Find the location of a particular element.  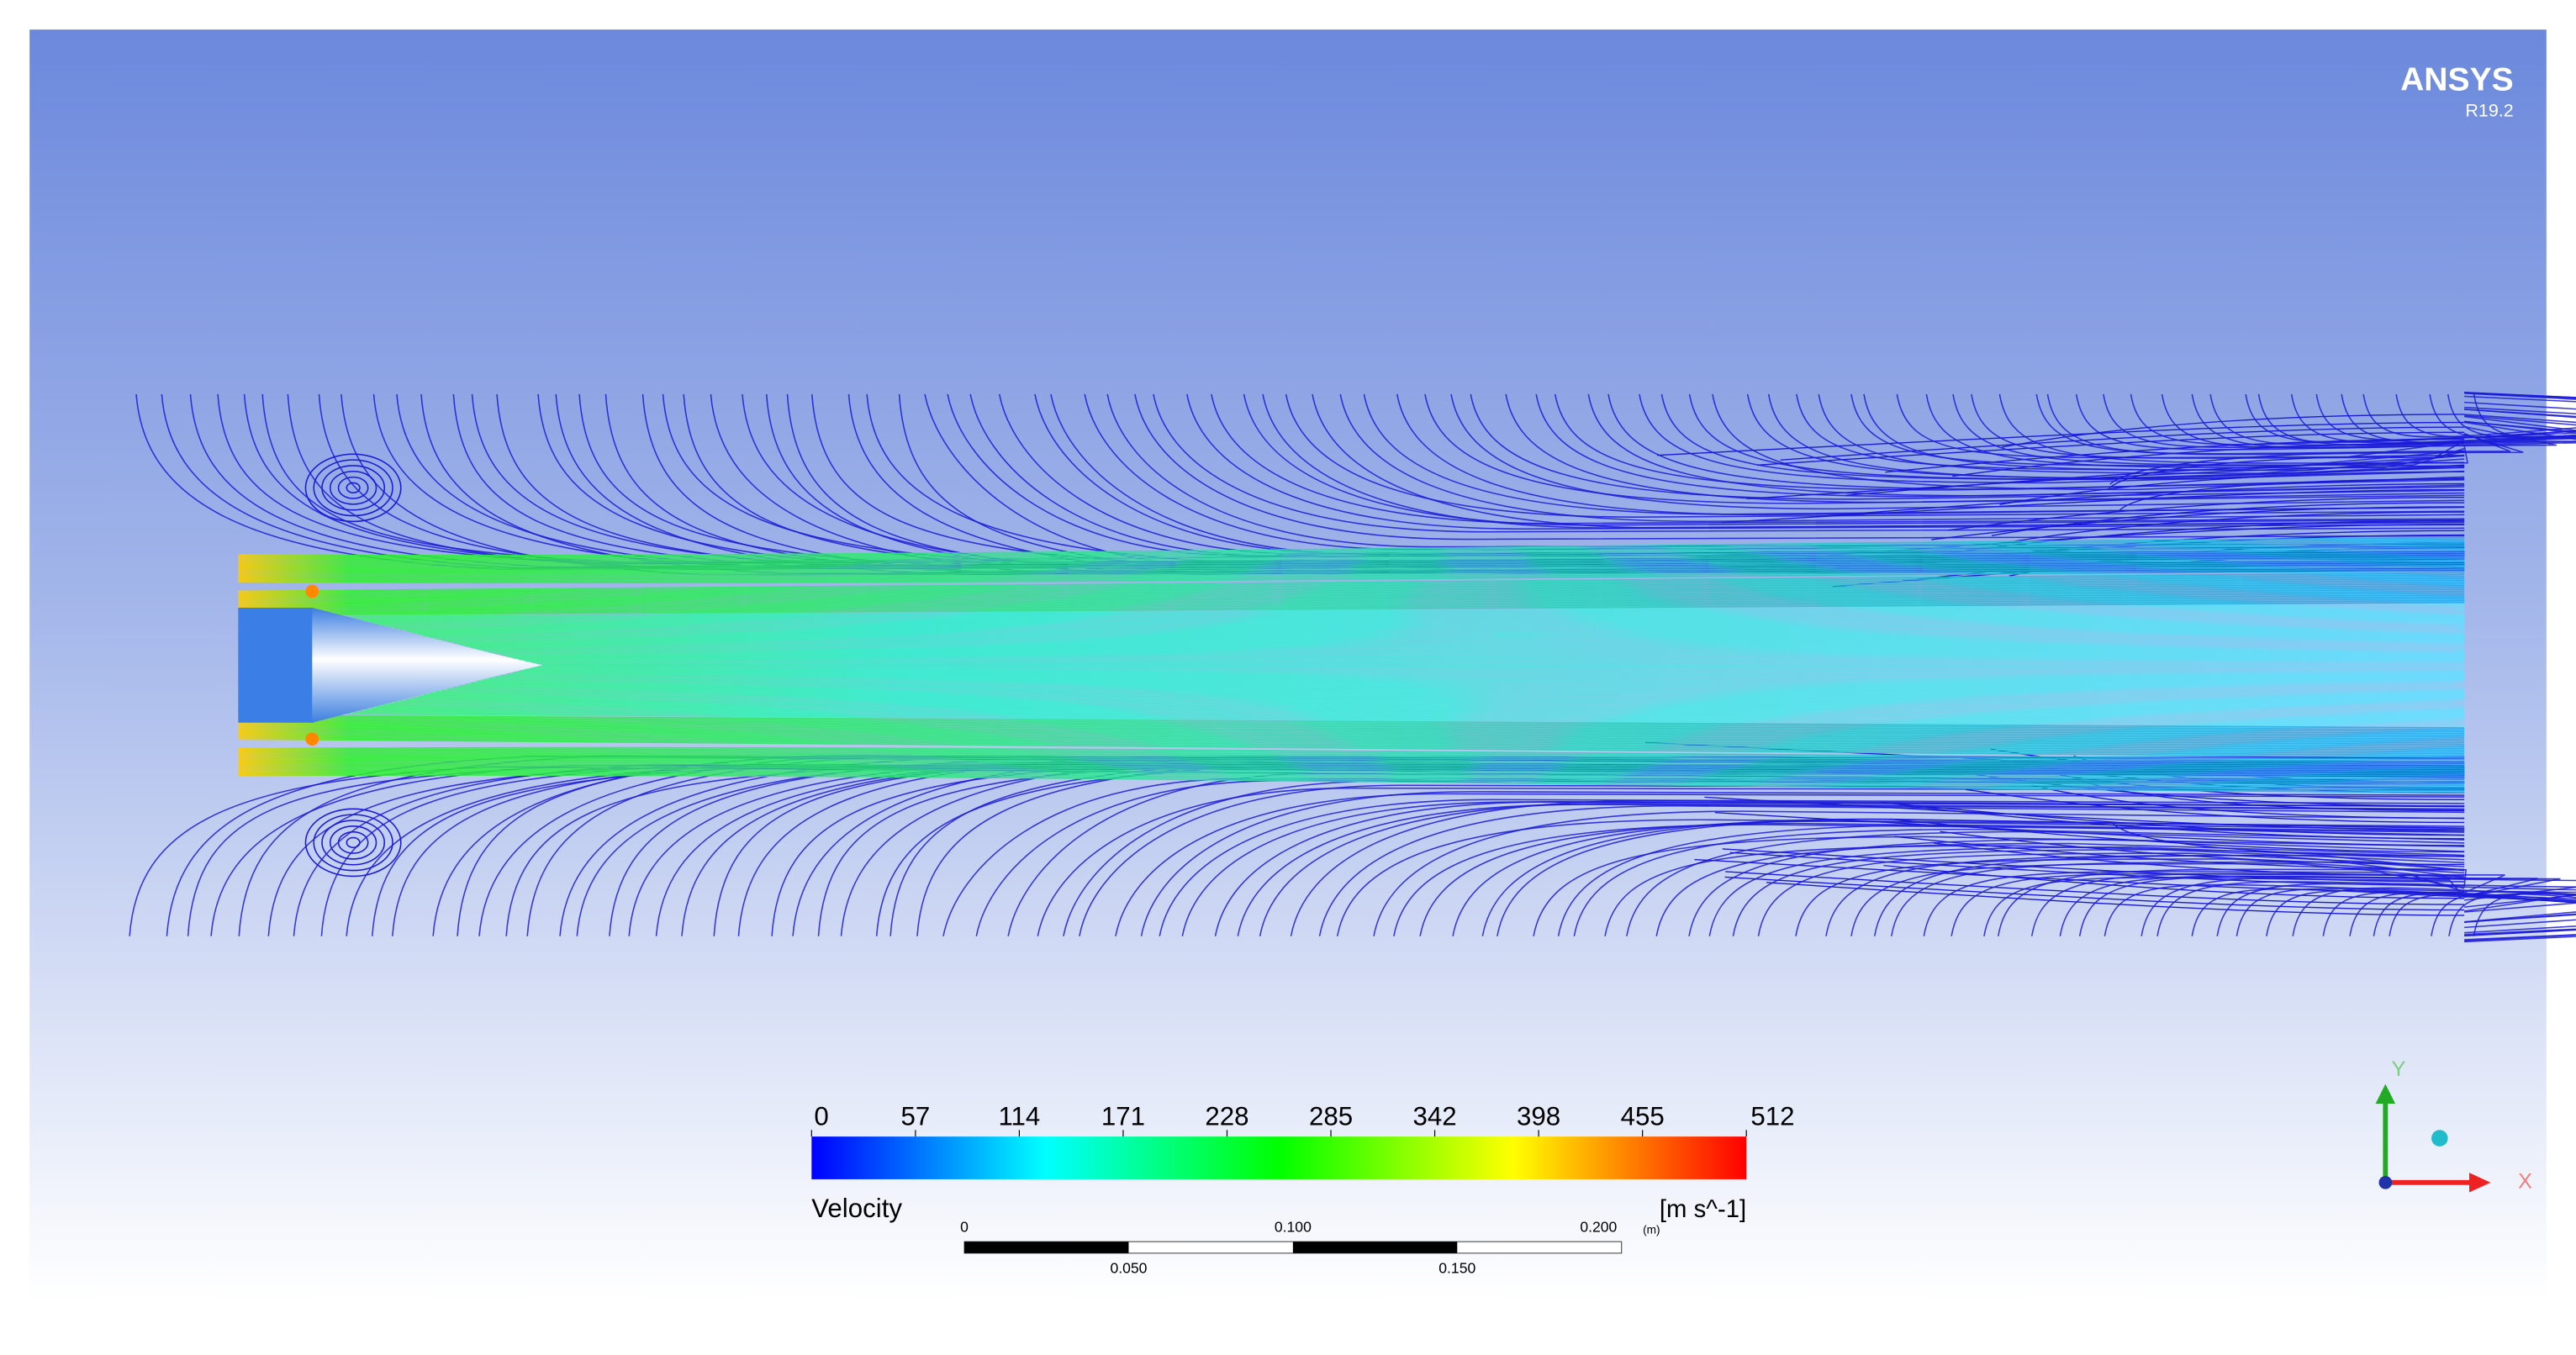

nozzle is located at coordinates (390, 665).